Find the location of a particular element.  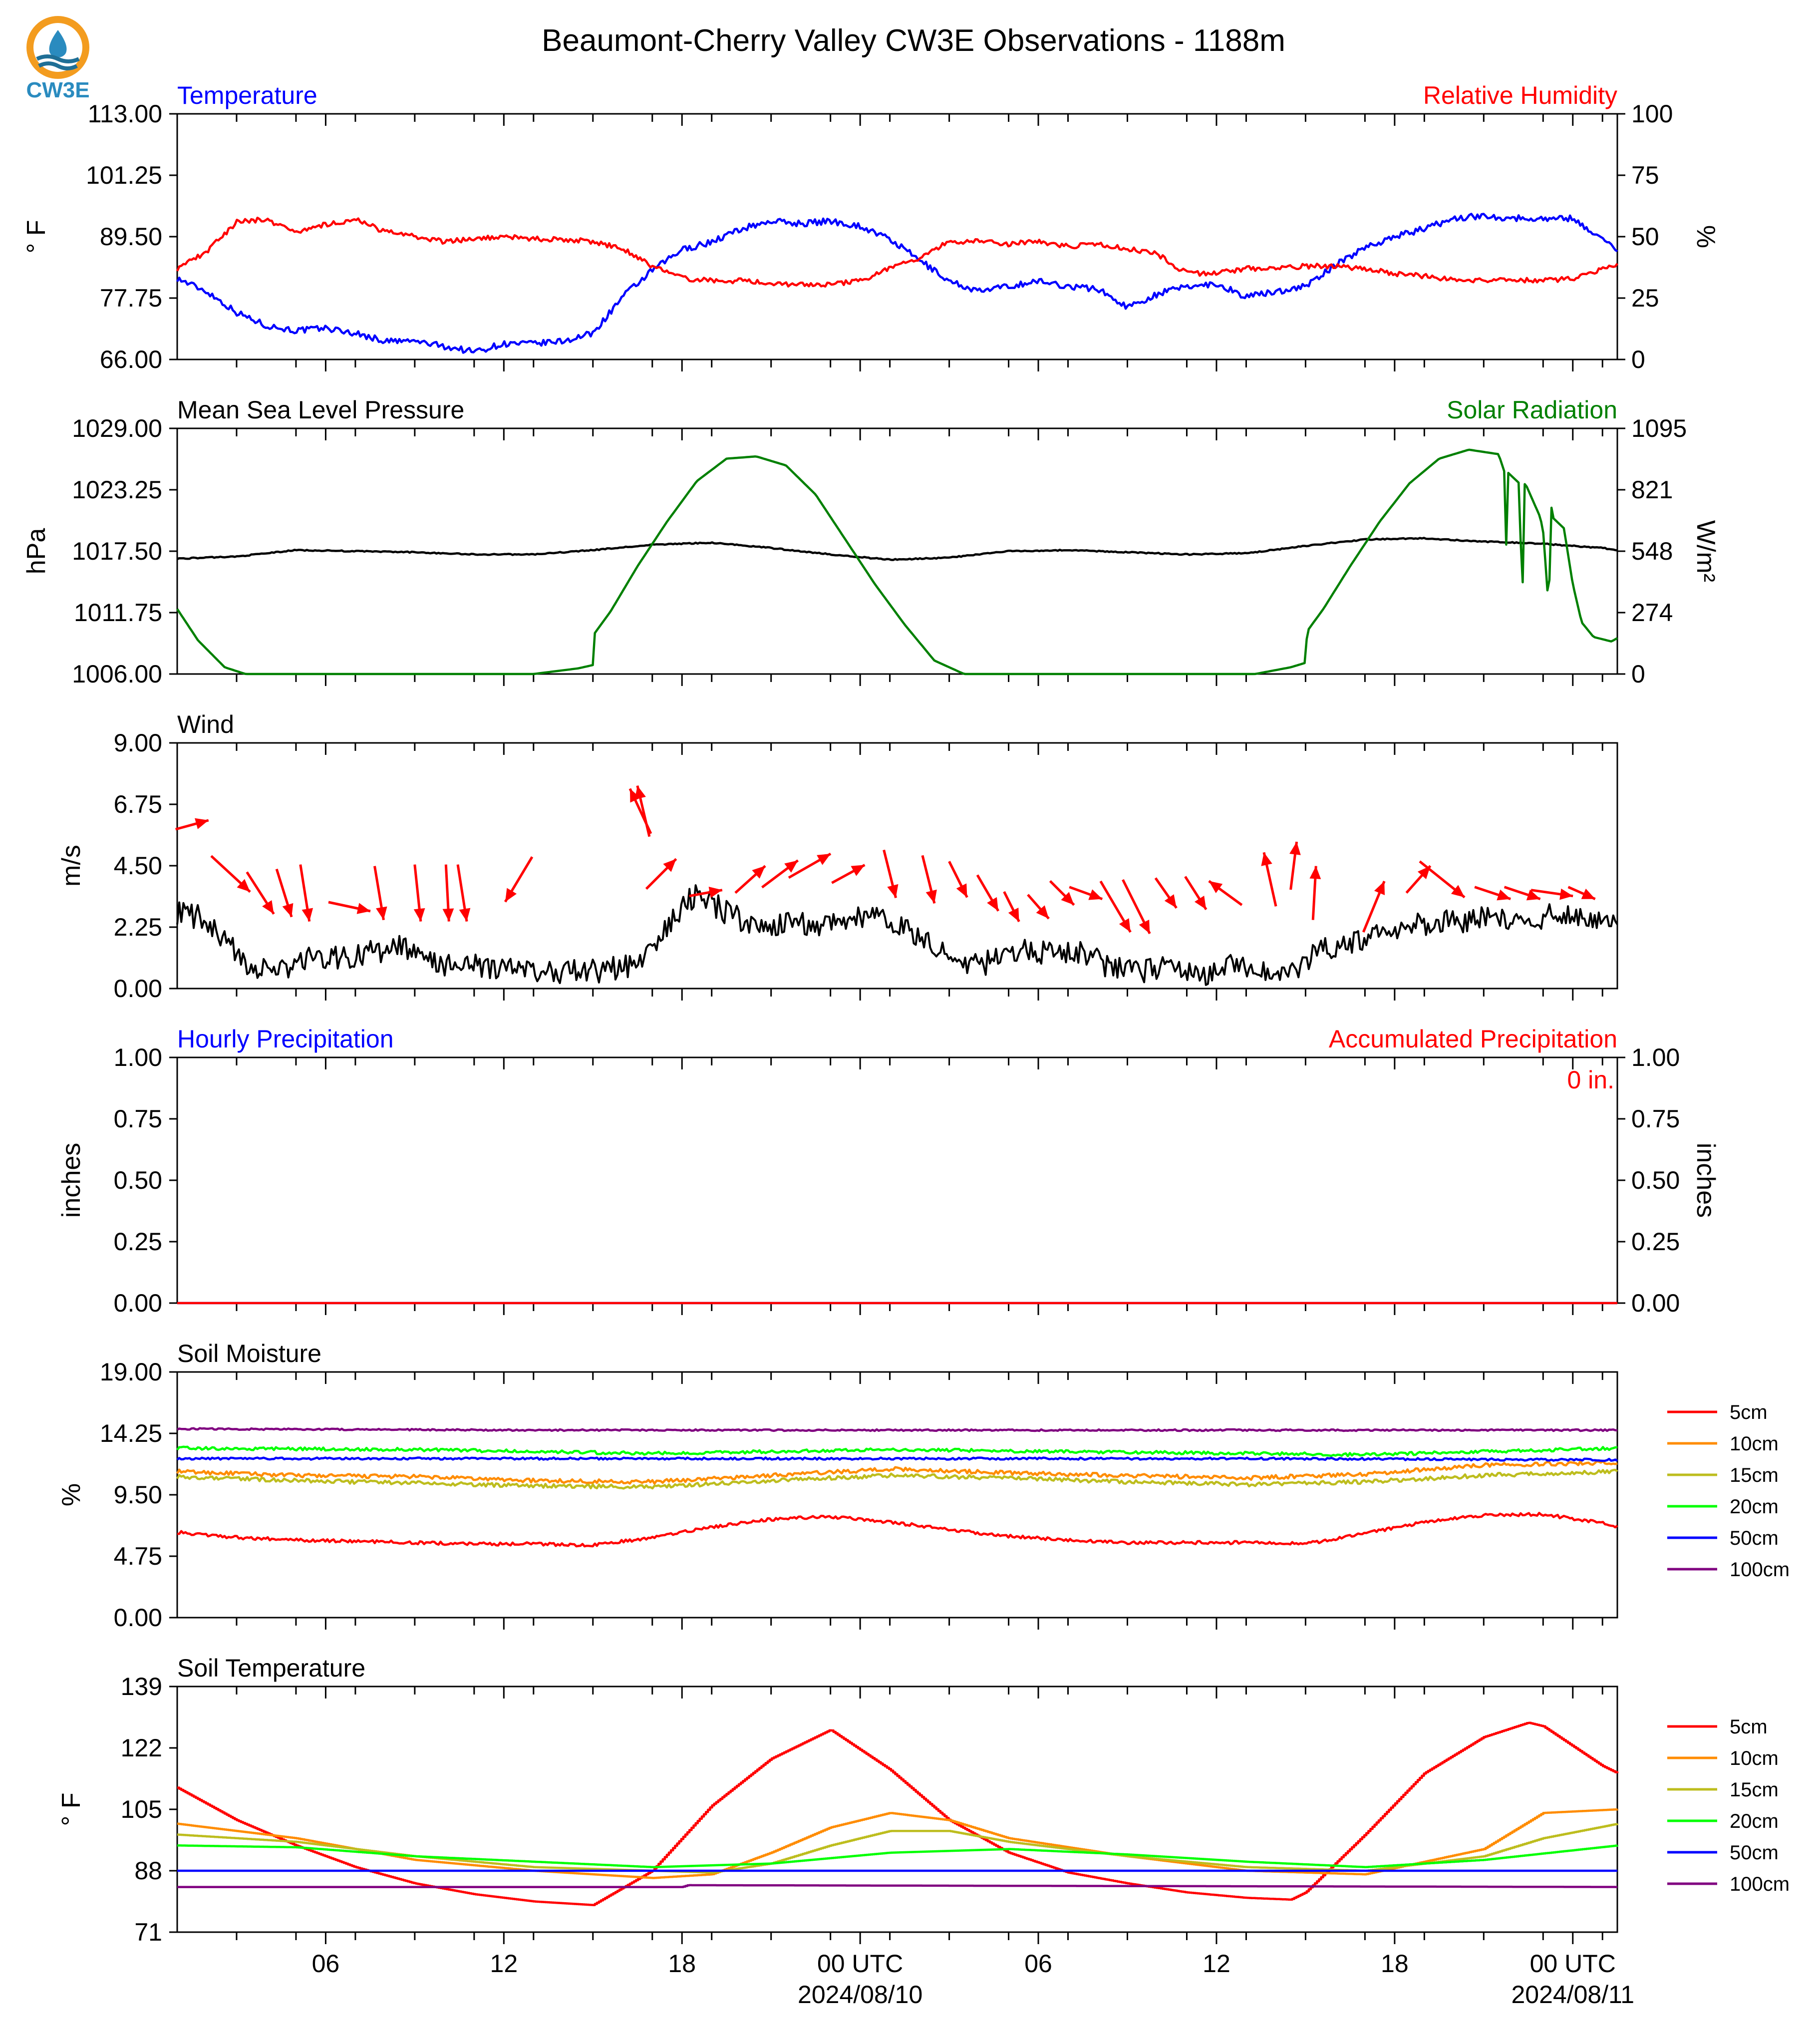

series-line-20cm is located at coordinates (898, 1857).